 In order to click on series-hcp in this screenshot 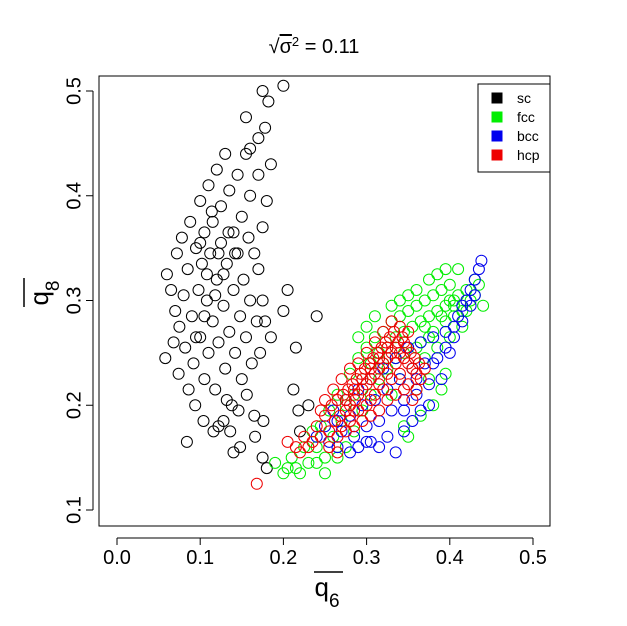, I will do `click(340, 402)`.